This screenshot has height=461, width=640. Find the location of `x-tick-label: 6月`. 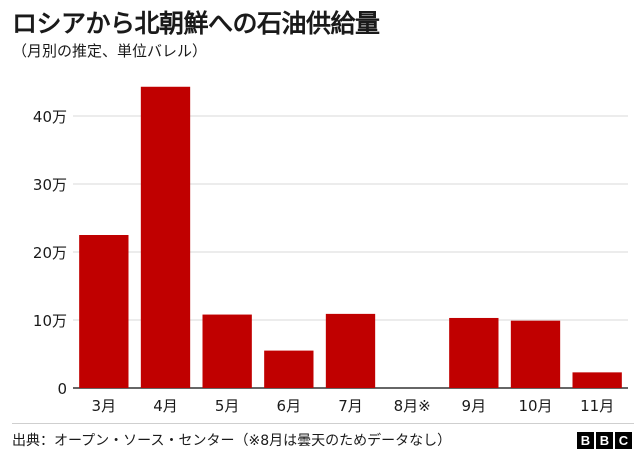

x-tick-label: 6月 is located at coordinates (289, 406).